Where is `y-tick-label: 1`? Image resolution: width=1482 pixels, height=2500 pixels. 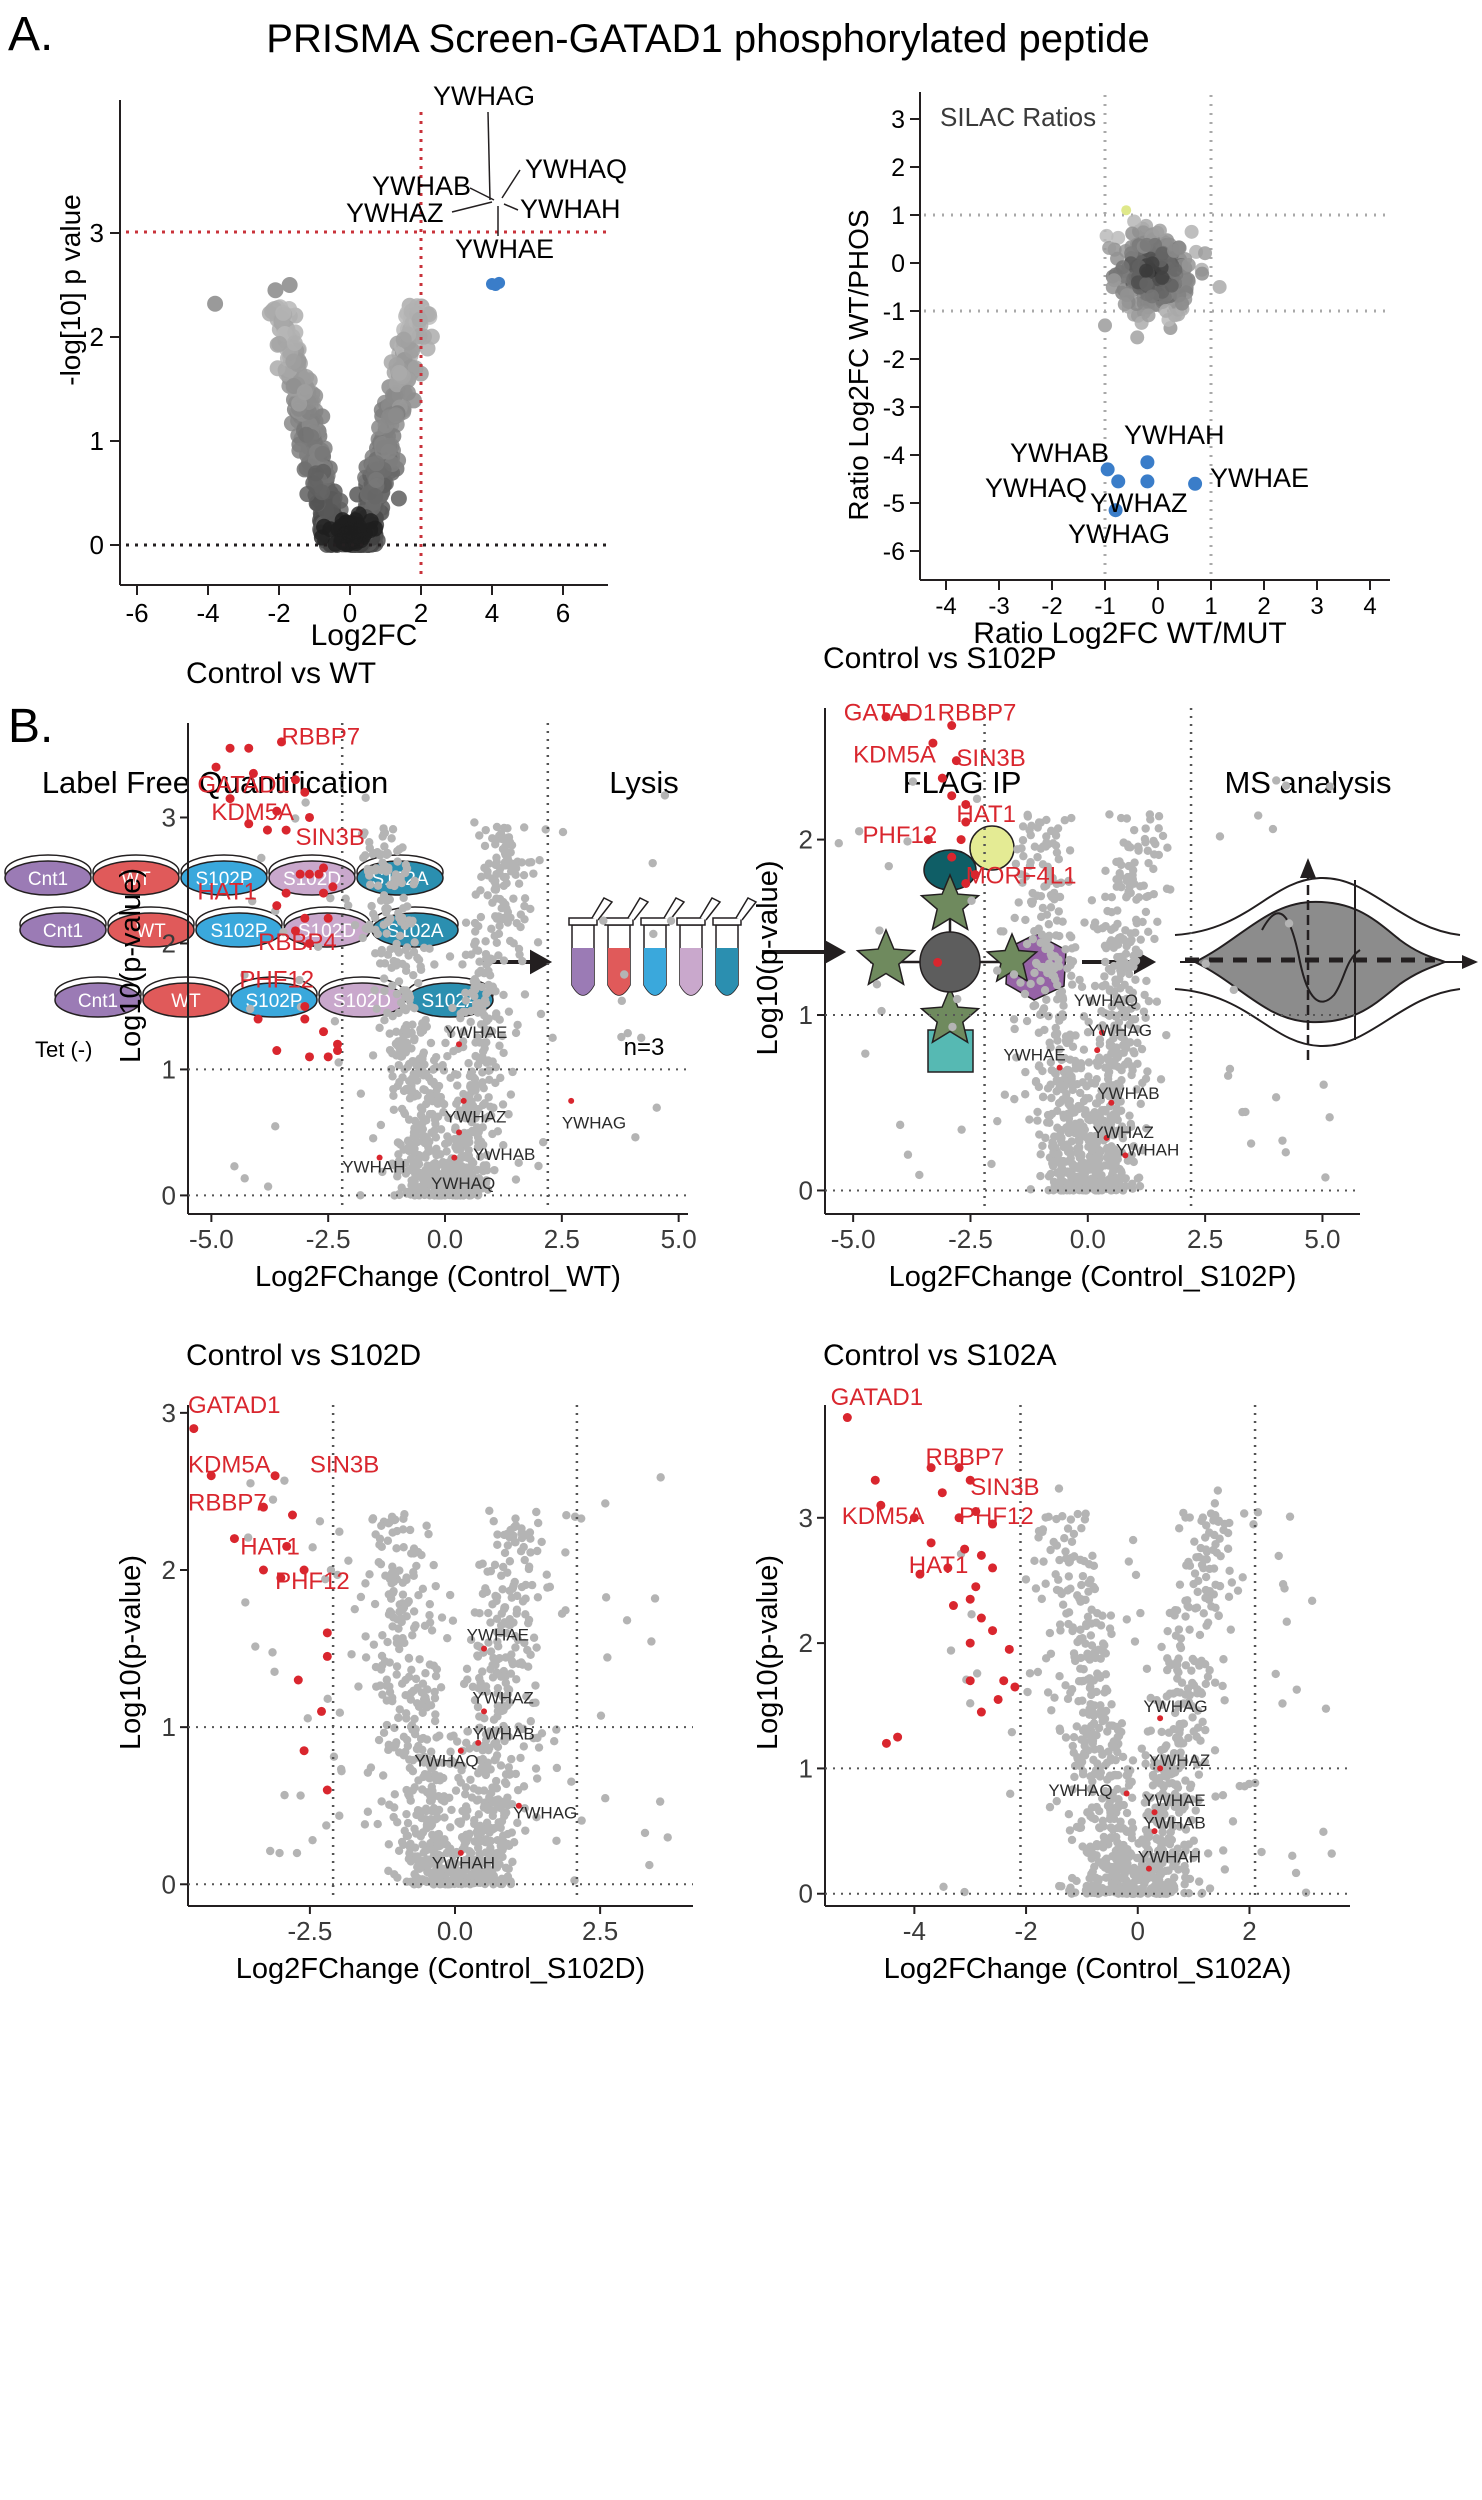 y-tick-label: 1 is located at coordinates (806, 1015).